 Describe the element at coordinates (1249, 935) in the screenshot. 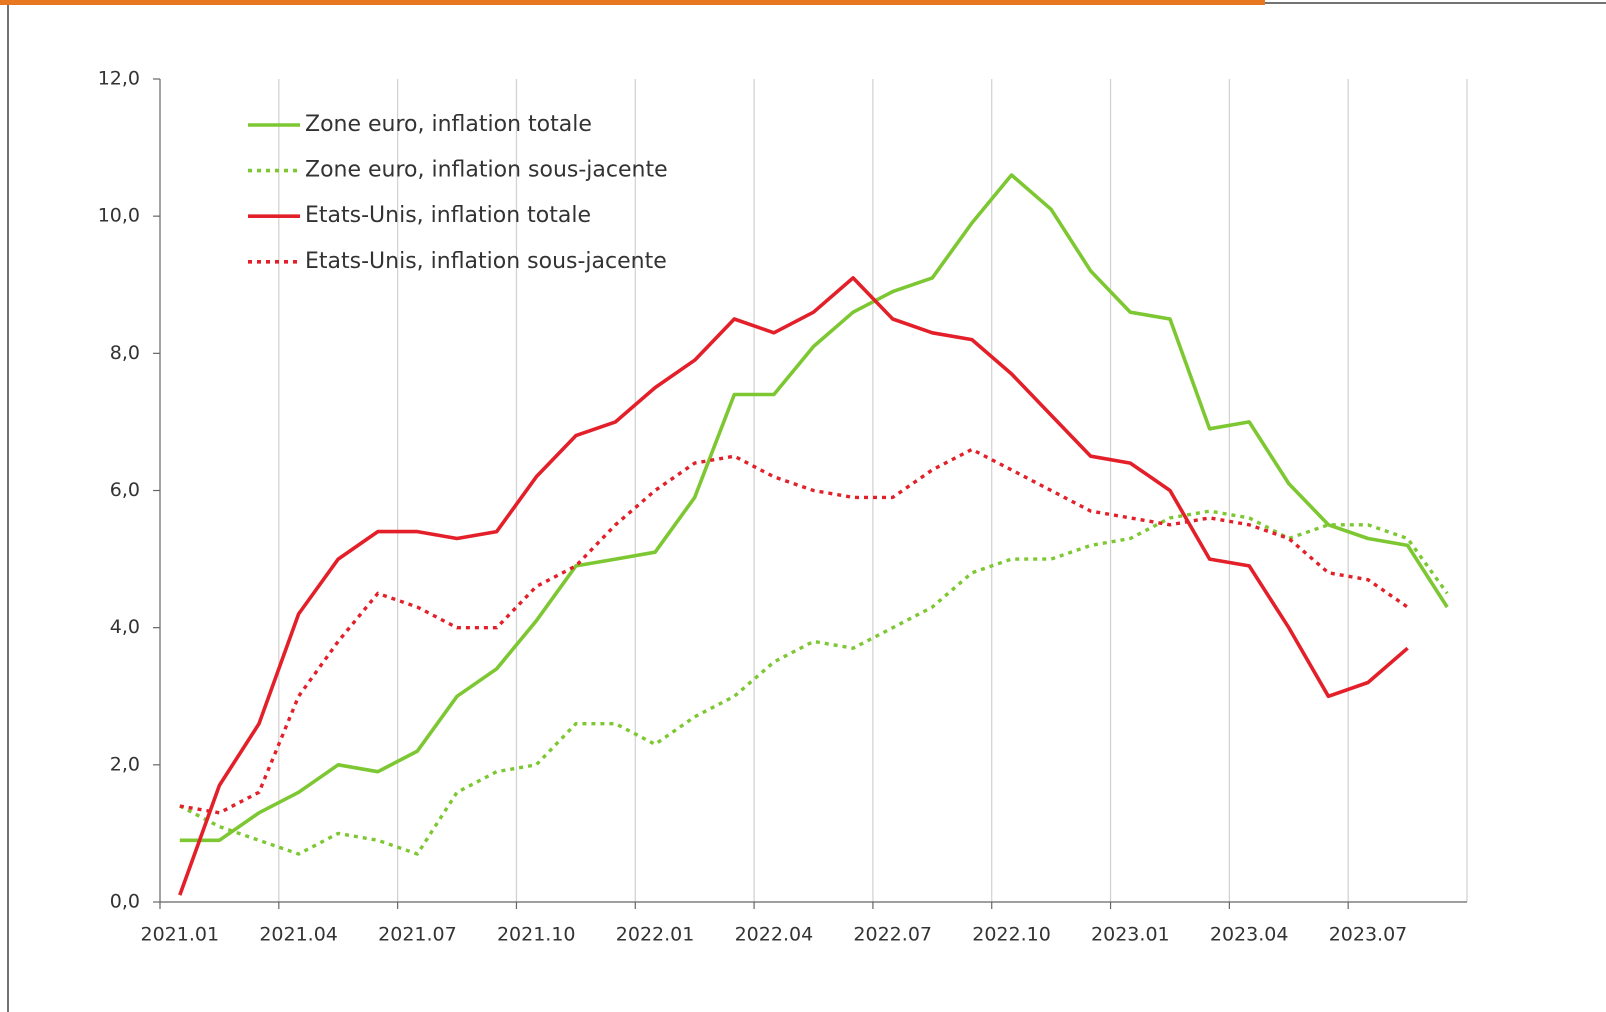

I see `x-tick-label: 2023.04` at that location.